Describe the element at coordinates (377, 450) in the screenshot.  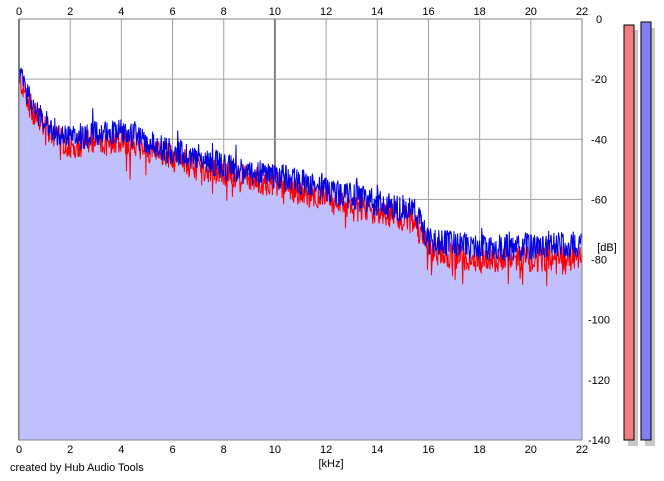
I see `x-tick-label-bottom: 14` at that location.